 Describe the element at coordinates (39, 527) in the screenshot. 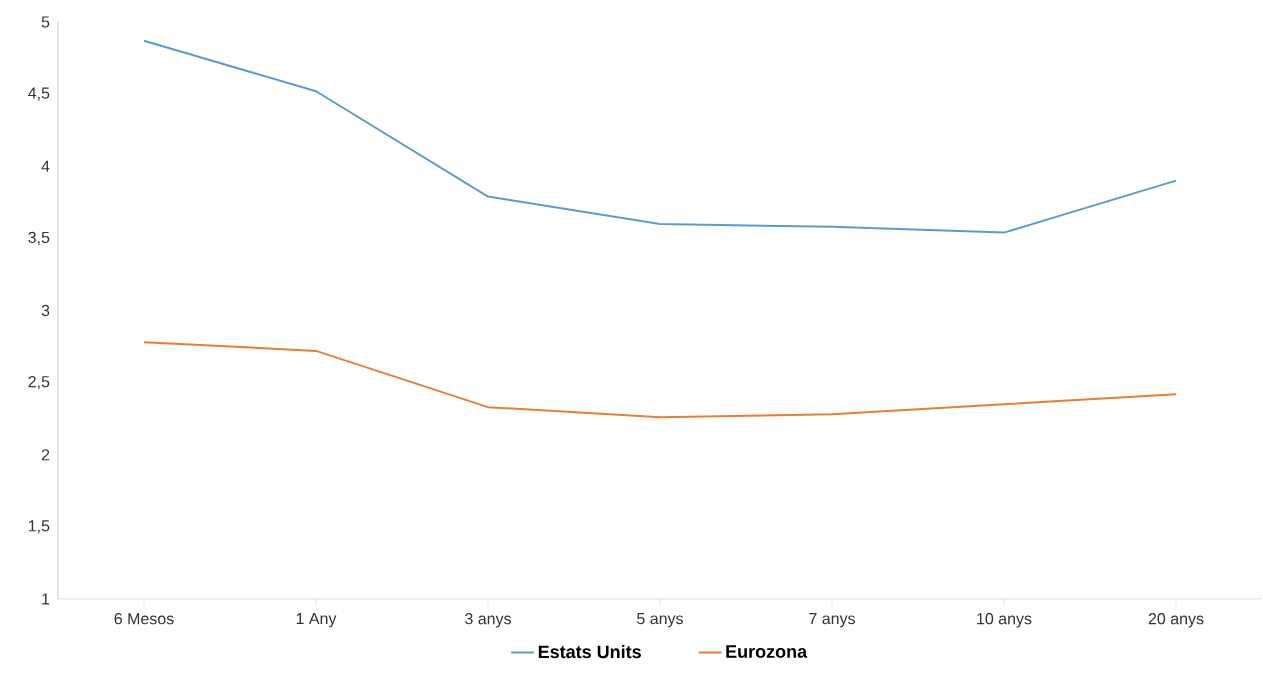

I see `y-tick-label: 1,5` at that location.